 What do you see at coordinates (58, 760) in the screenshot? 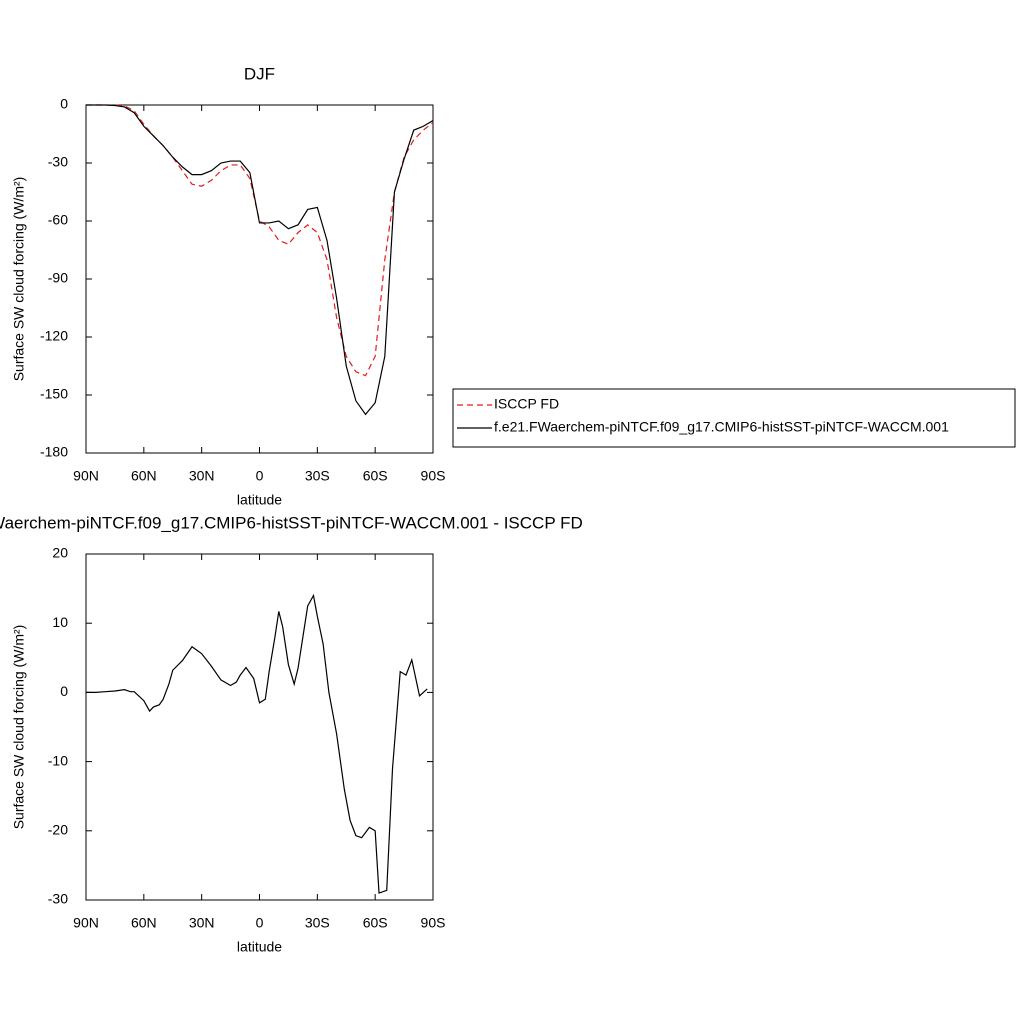
I see `y-tick-label: -10` at bounding box center [58, 760].